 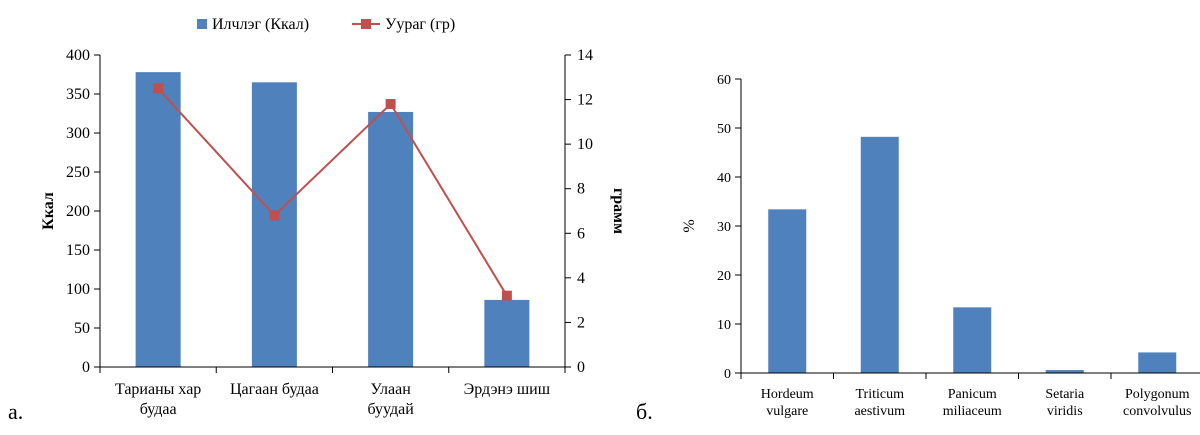 What do you see at coordinates (202, 24) in the screenshot?
I see `legend-bar-swatch` at bounding box center [202, 24].